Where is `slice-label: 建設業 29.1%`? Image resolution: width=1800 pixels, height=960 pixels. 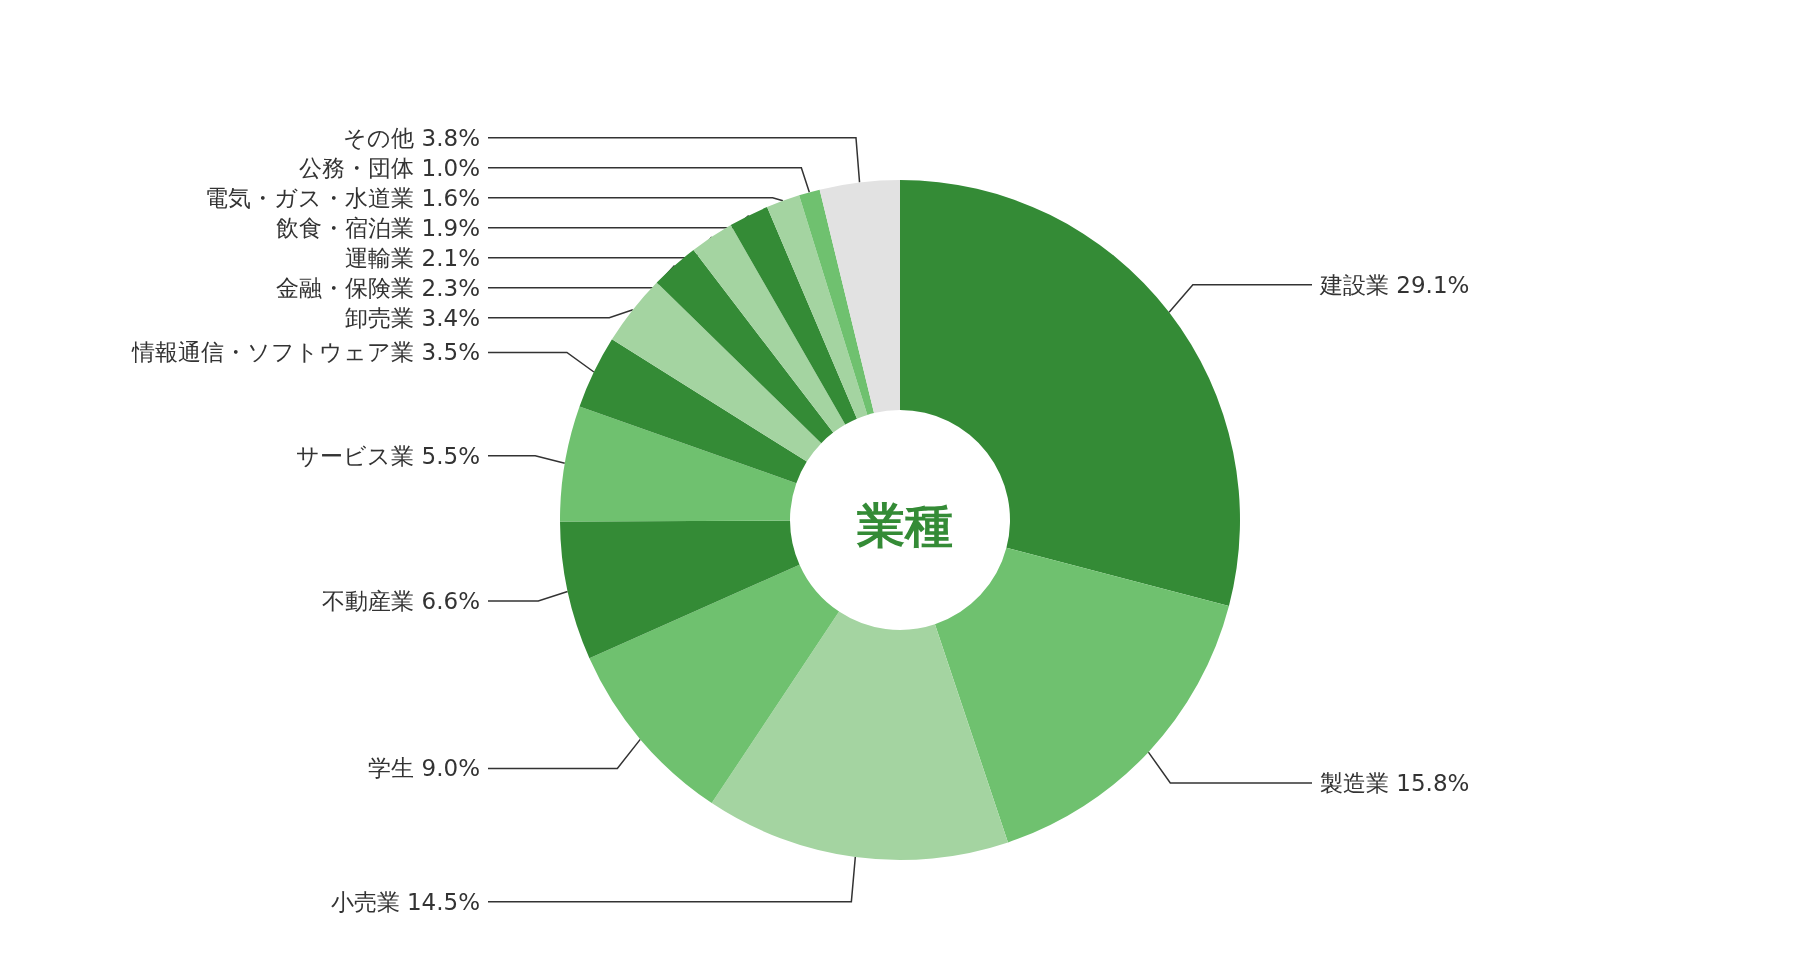 slice-label: 建設業 29.1% is located at coordinates (1394, 284).